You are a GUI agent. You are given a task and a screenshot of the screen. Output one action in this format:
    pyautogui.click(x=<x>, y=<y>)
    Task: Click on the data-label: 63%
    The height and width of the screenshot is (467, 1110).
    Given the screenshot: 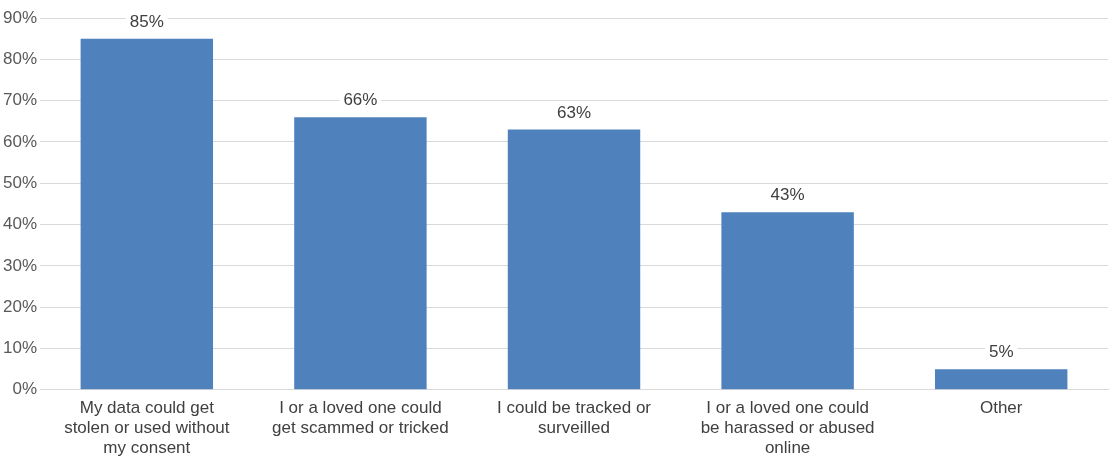 What is the action you would take?
    pyautogui.click(x=574, y=112)
    